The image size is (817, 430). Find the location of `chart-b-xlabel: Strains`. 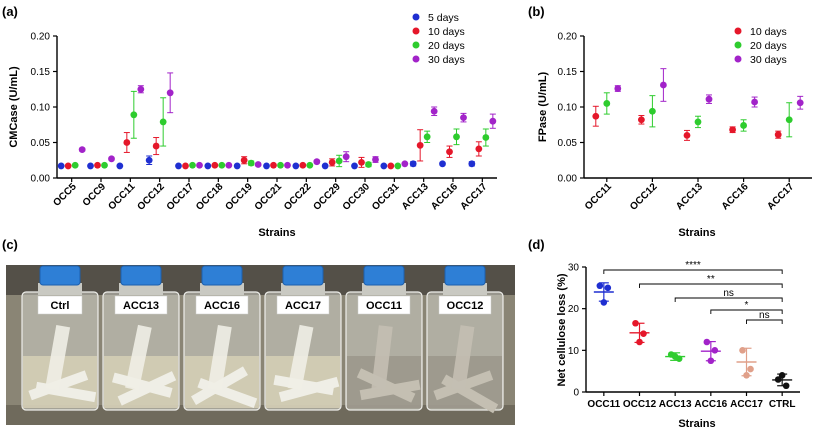

chart-b-xlabel: Strains is located at coordinates (696, 233).